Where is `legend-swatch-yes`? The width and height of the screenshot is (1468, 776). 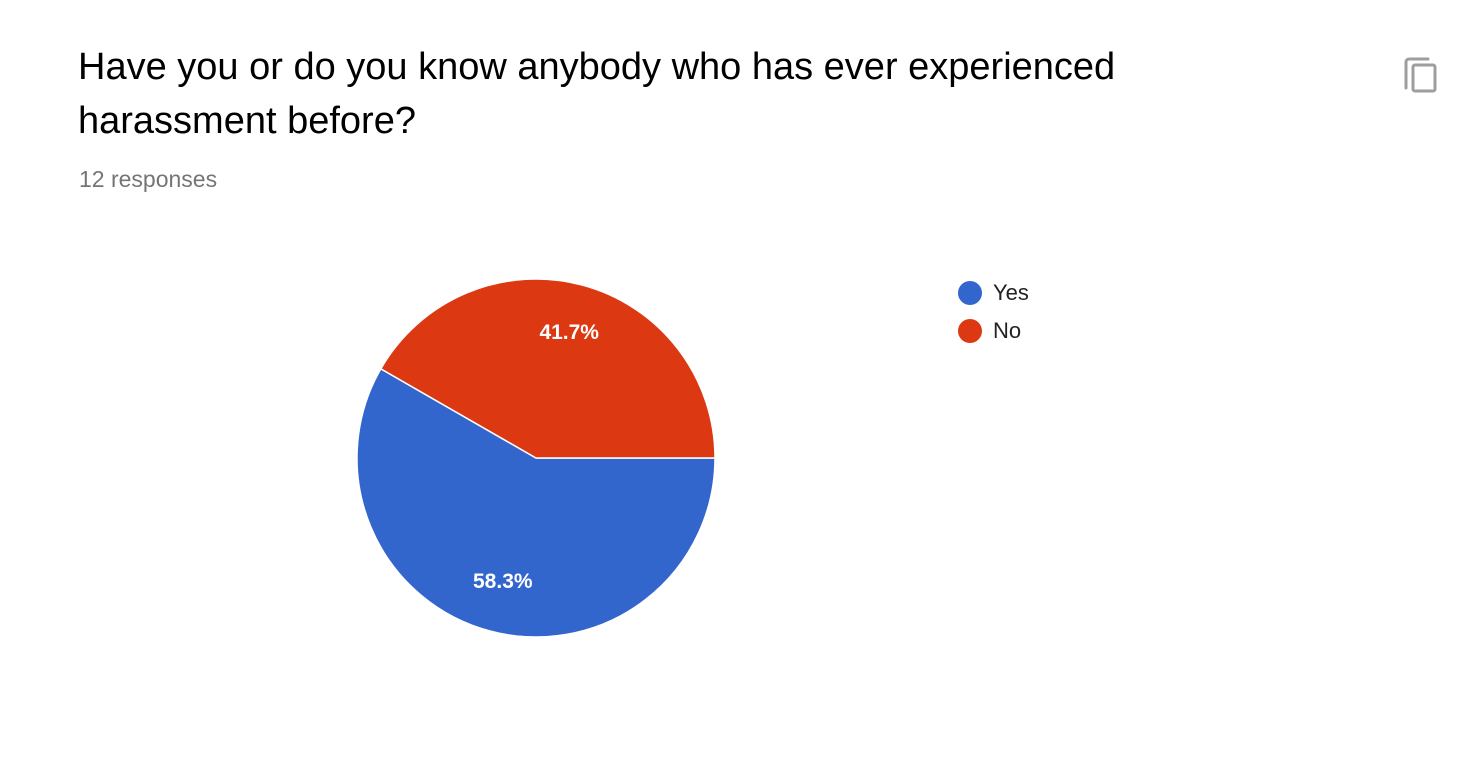 legend-swatch-yes is located at coordinates (970, 293).